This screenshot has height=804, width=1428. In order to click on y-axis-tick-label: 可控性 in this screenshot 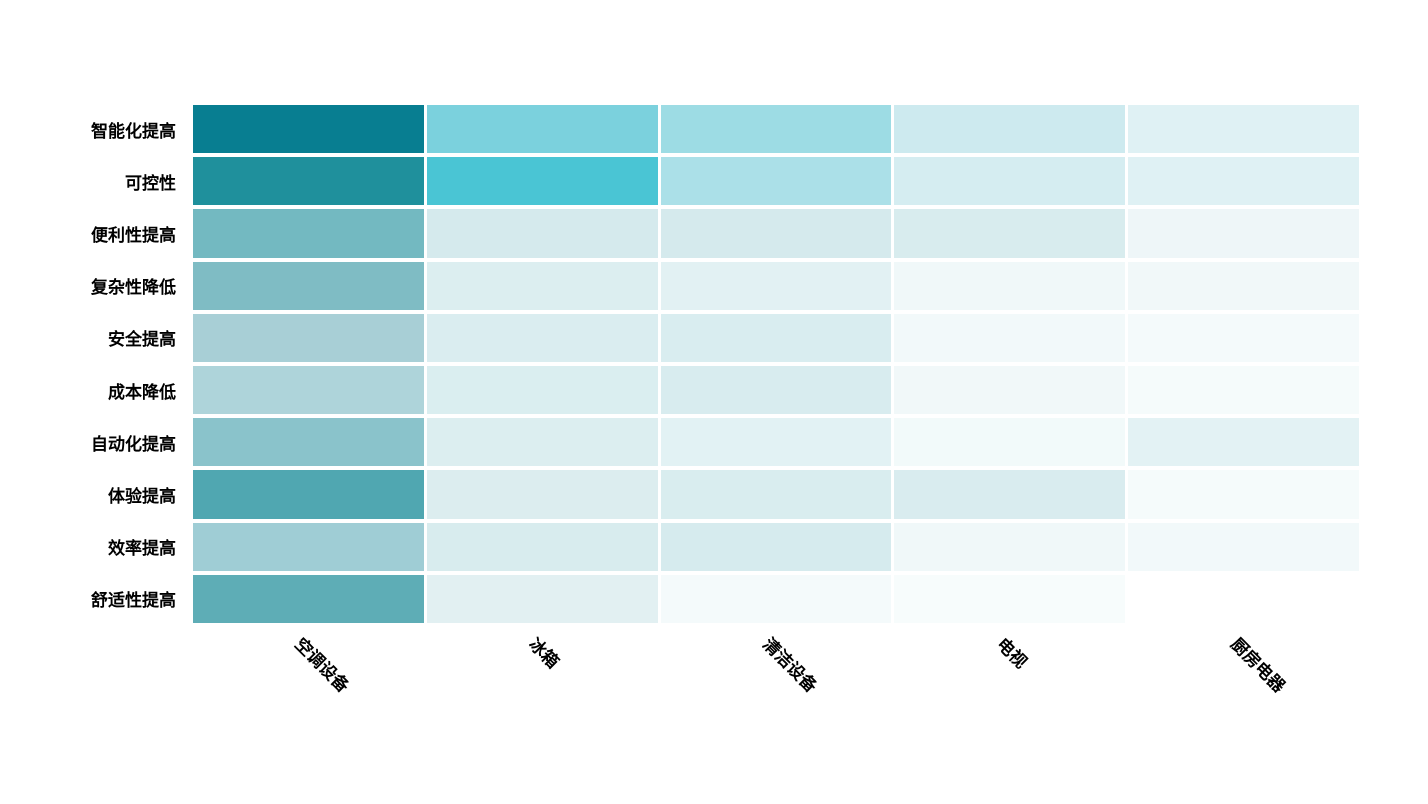, I will do `click(150, 183)`.